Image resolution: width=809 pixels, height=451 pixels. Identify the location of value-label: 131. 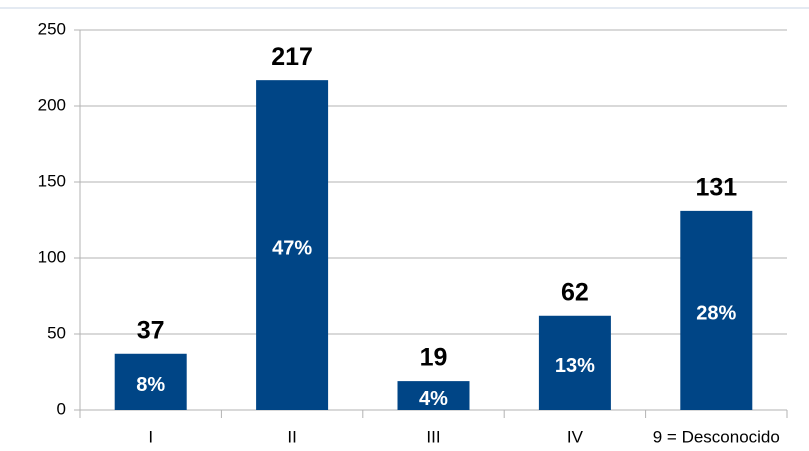
(716, 187).